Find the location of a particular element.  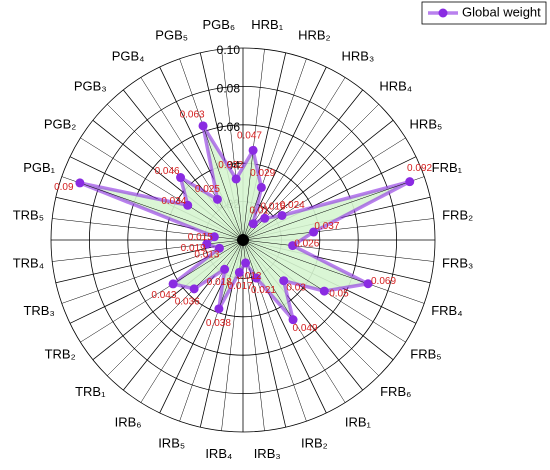

category-label: HRB₅ is located at coordinates (426, 124).